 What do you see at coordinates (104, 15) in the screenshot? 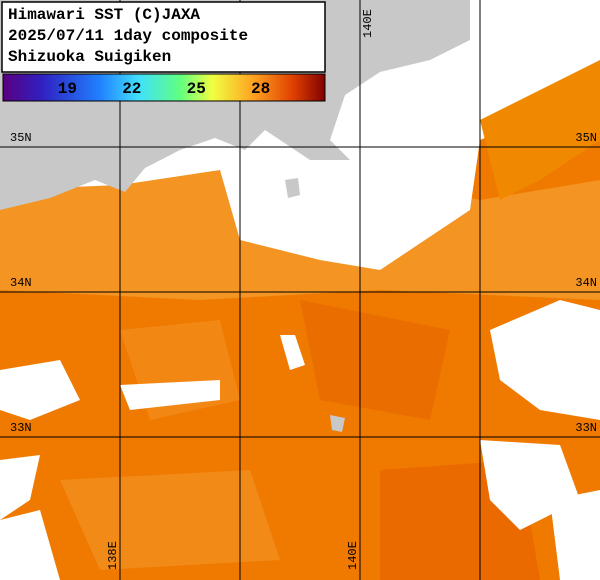
I see `header-line: Himawari SST (C)JAXA` at bounding box center [104, 15].